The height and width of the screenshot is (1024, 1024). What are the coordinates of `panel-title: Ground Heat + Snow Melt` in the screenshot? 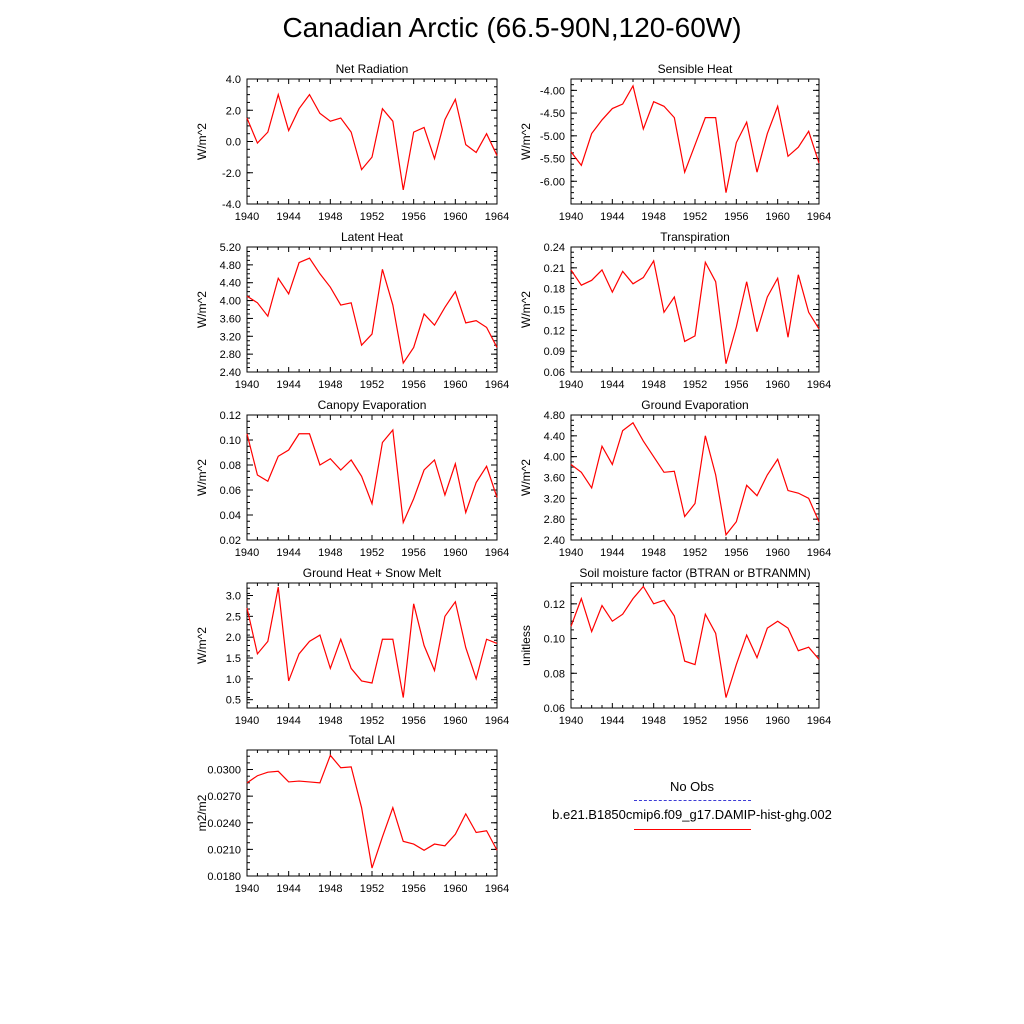 It's located at (372, 573).